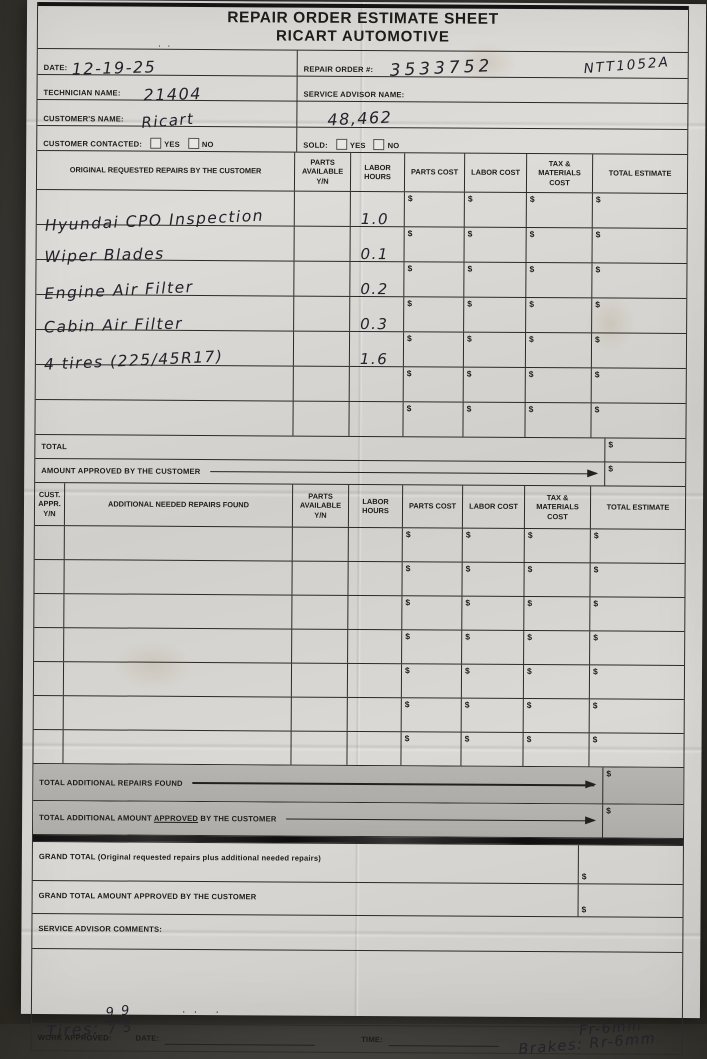  Describe the element at coordinates (363, 36) in the screenshot. I see `title-line2: RICART AUTOMOTIVE` at that location.